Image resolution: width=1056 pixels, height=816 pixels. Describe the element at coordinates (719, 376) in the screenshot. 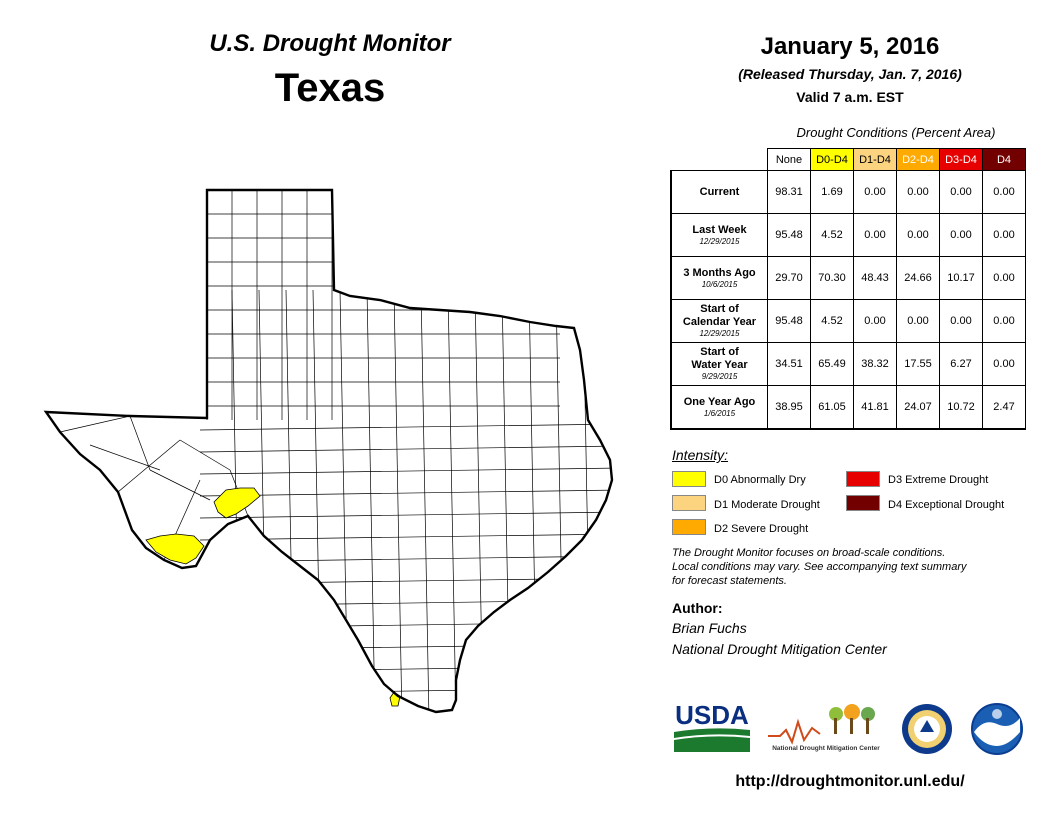

I see `row-date: 9/29/2015` at that location.